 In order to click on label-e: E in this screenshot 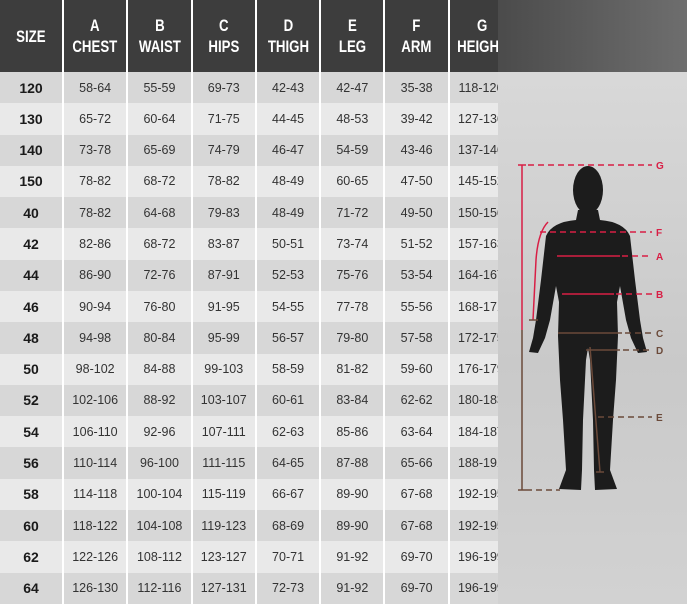, I will do `click(659, 418)`.